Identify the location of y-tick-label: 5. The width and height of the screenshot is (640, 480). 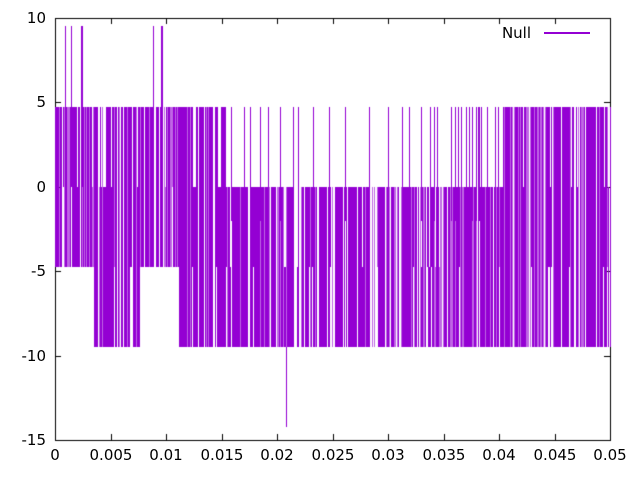
(41, 102).